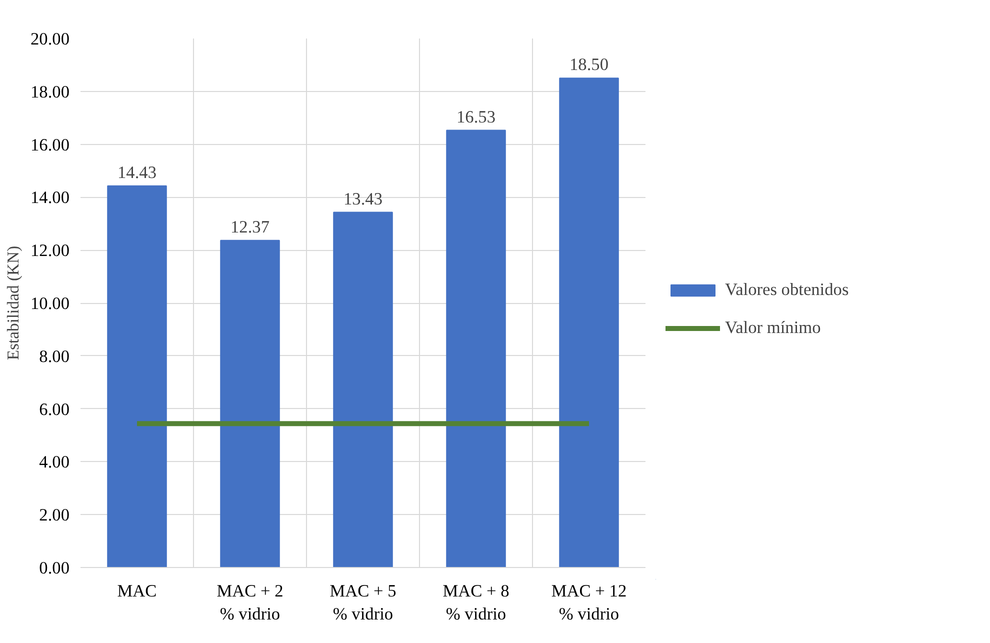  Describe the element at coordinates (137, 172) in the screenshot. I see `data-label: 14.43` at that location.